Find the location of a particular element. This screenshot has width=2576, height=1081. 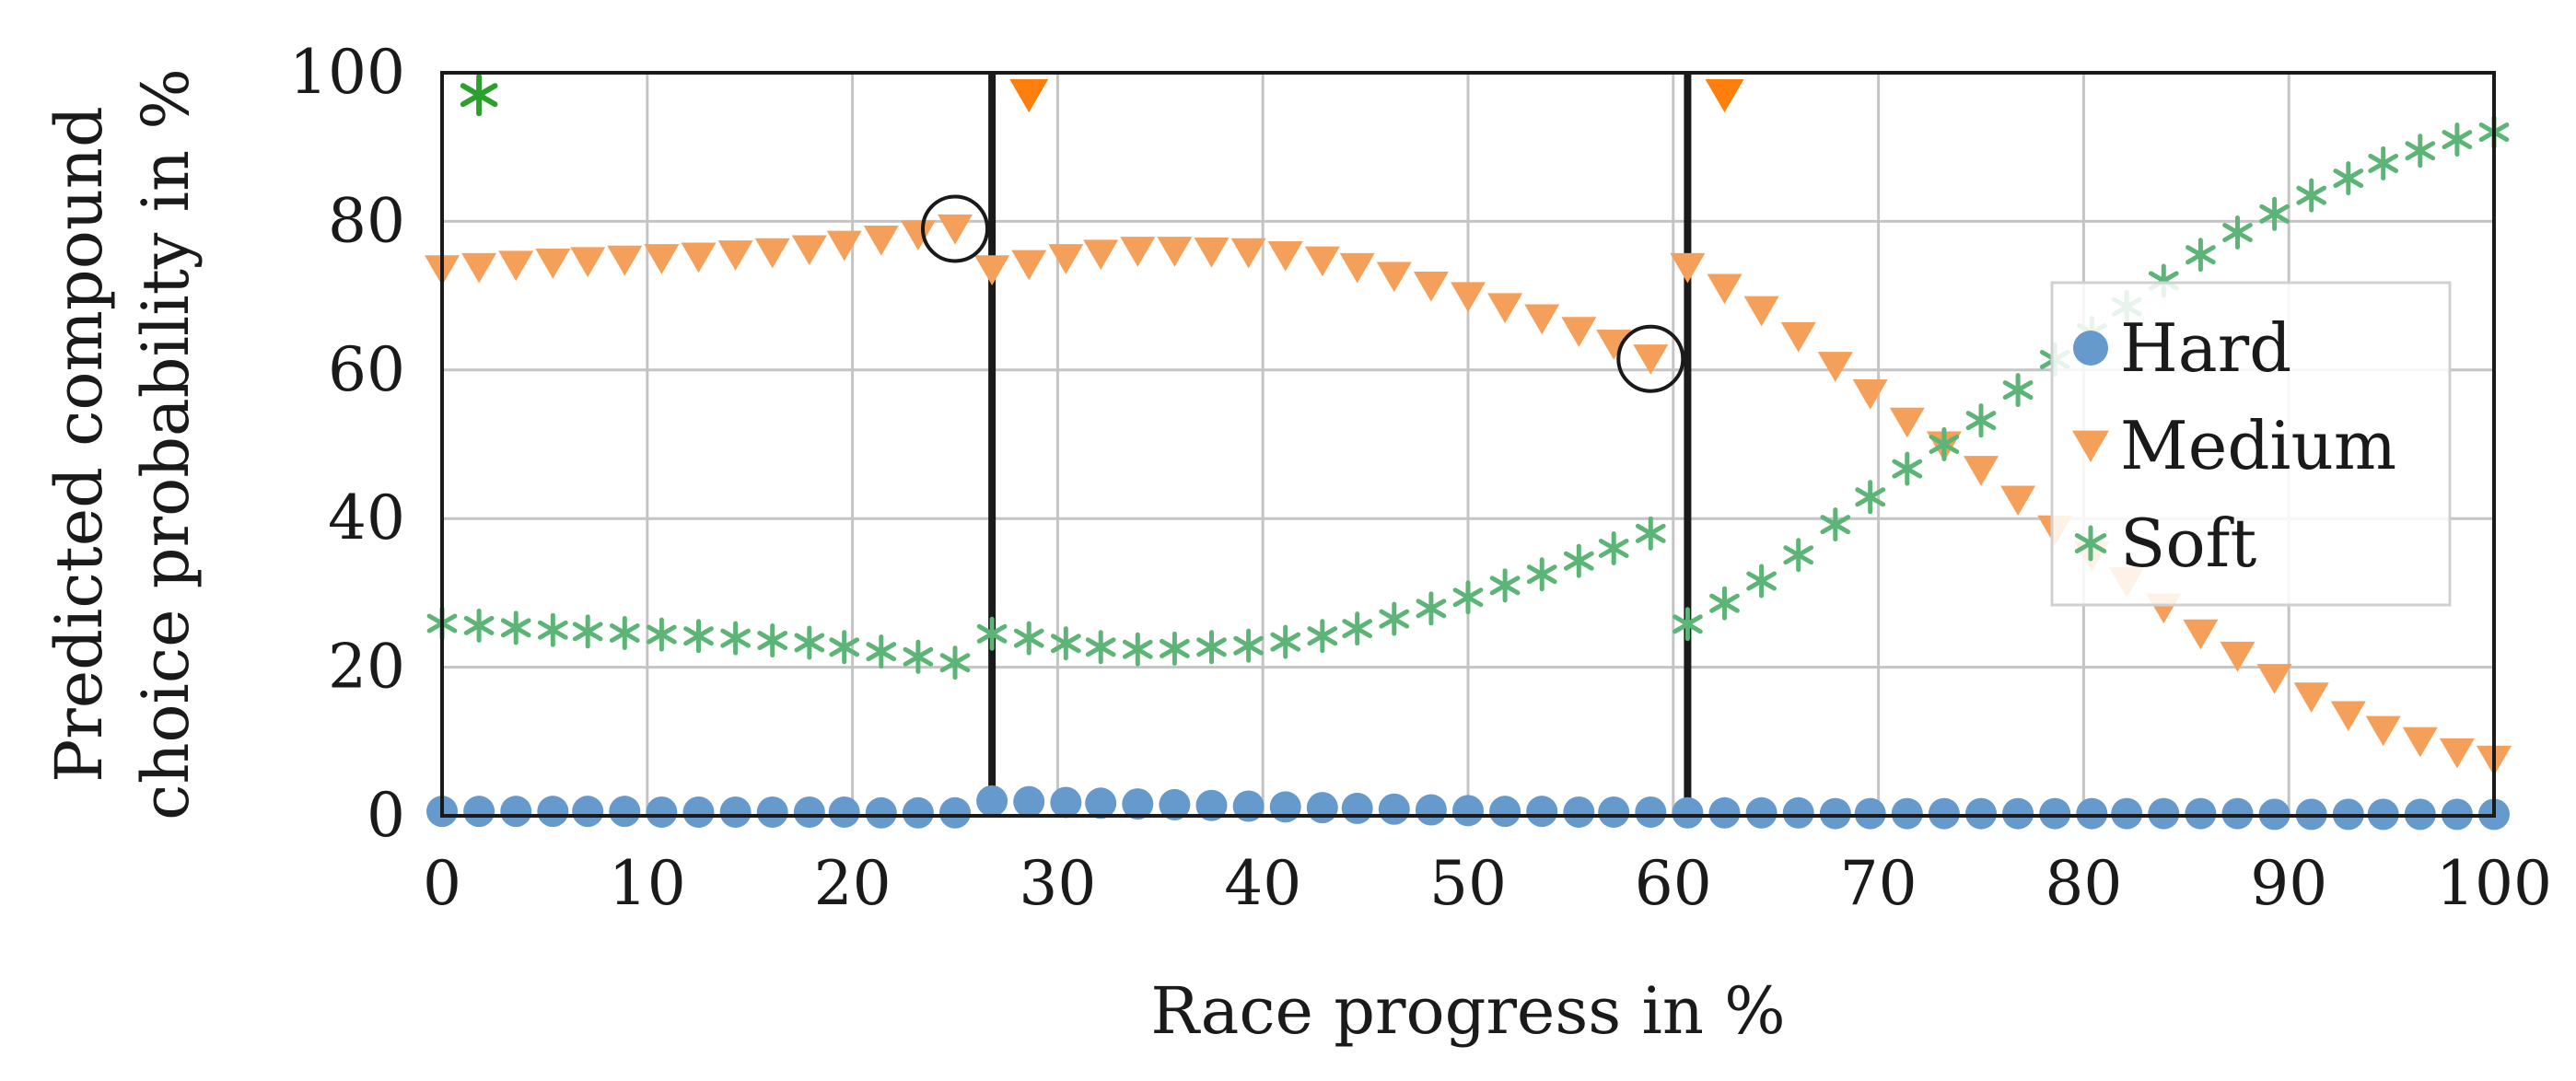

x-tick-label: 80 is located at coordinates (2083, 883).